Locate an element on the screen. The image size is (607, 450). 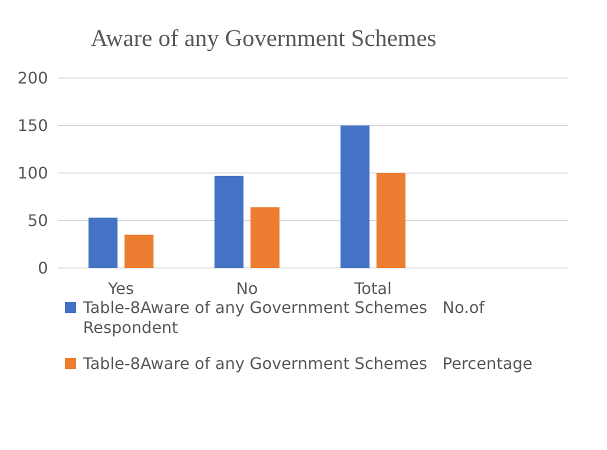
x-tick-label: Total is located at coordinates (372, 288).